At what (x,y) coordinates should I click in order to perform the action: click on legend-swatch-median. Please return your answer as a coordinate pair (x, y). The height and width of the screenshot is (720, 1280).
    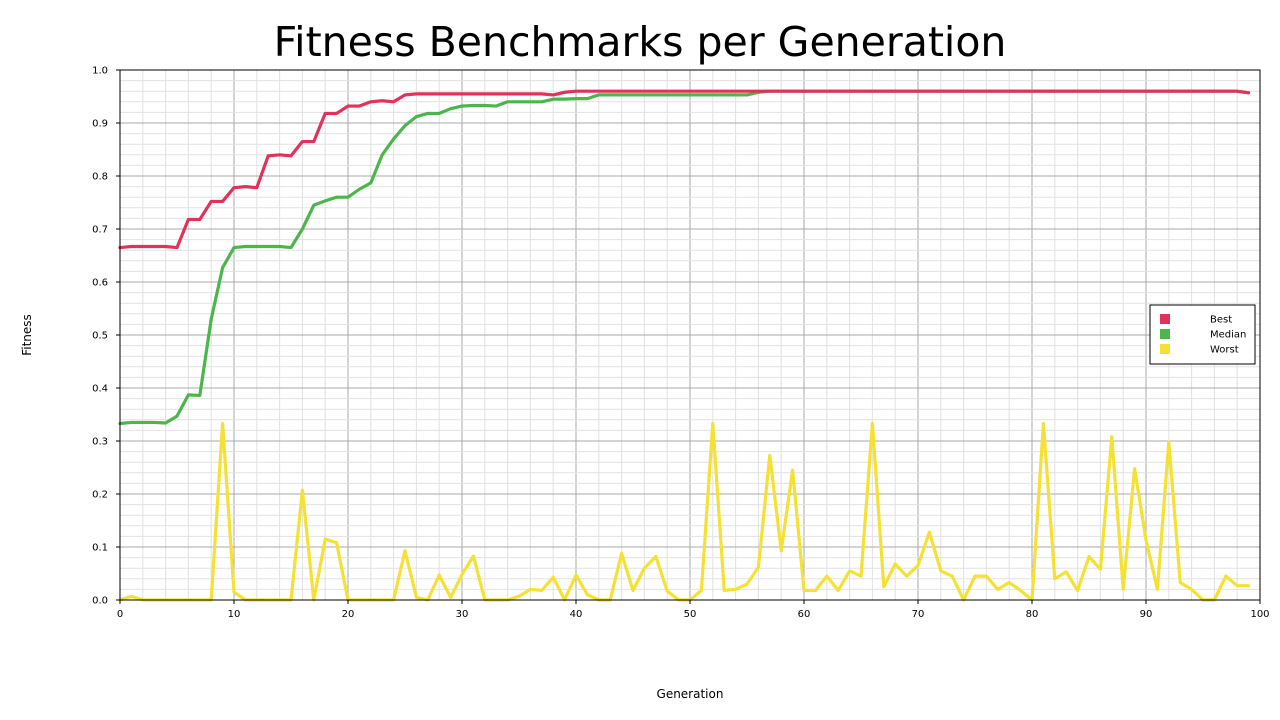
    Looking at the image, I should click on (1165, 334).